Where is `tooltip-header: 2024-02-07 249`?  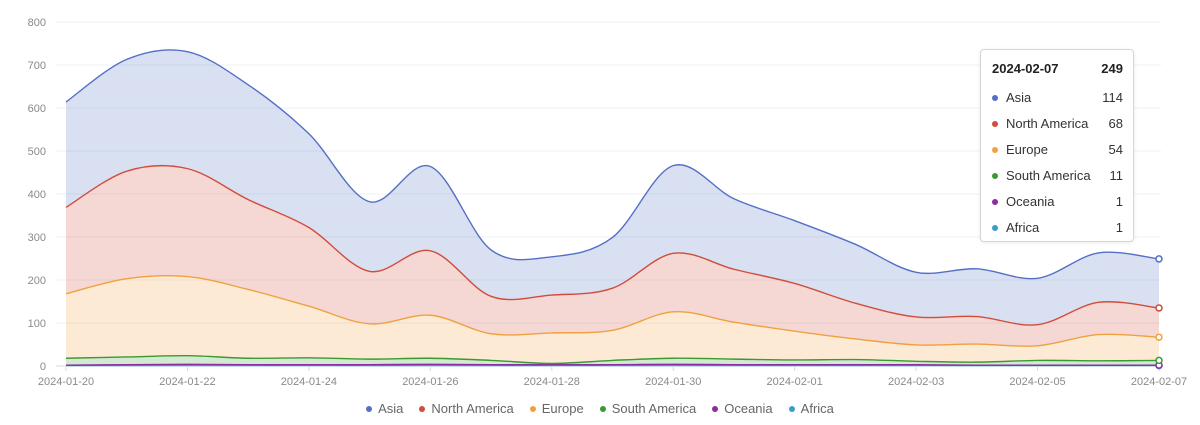
tooltip-header: 2024-02-07 249 is located at coordinates (1057, 69).